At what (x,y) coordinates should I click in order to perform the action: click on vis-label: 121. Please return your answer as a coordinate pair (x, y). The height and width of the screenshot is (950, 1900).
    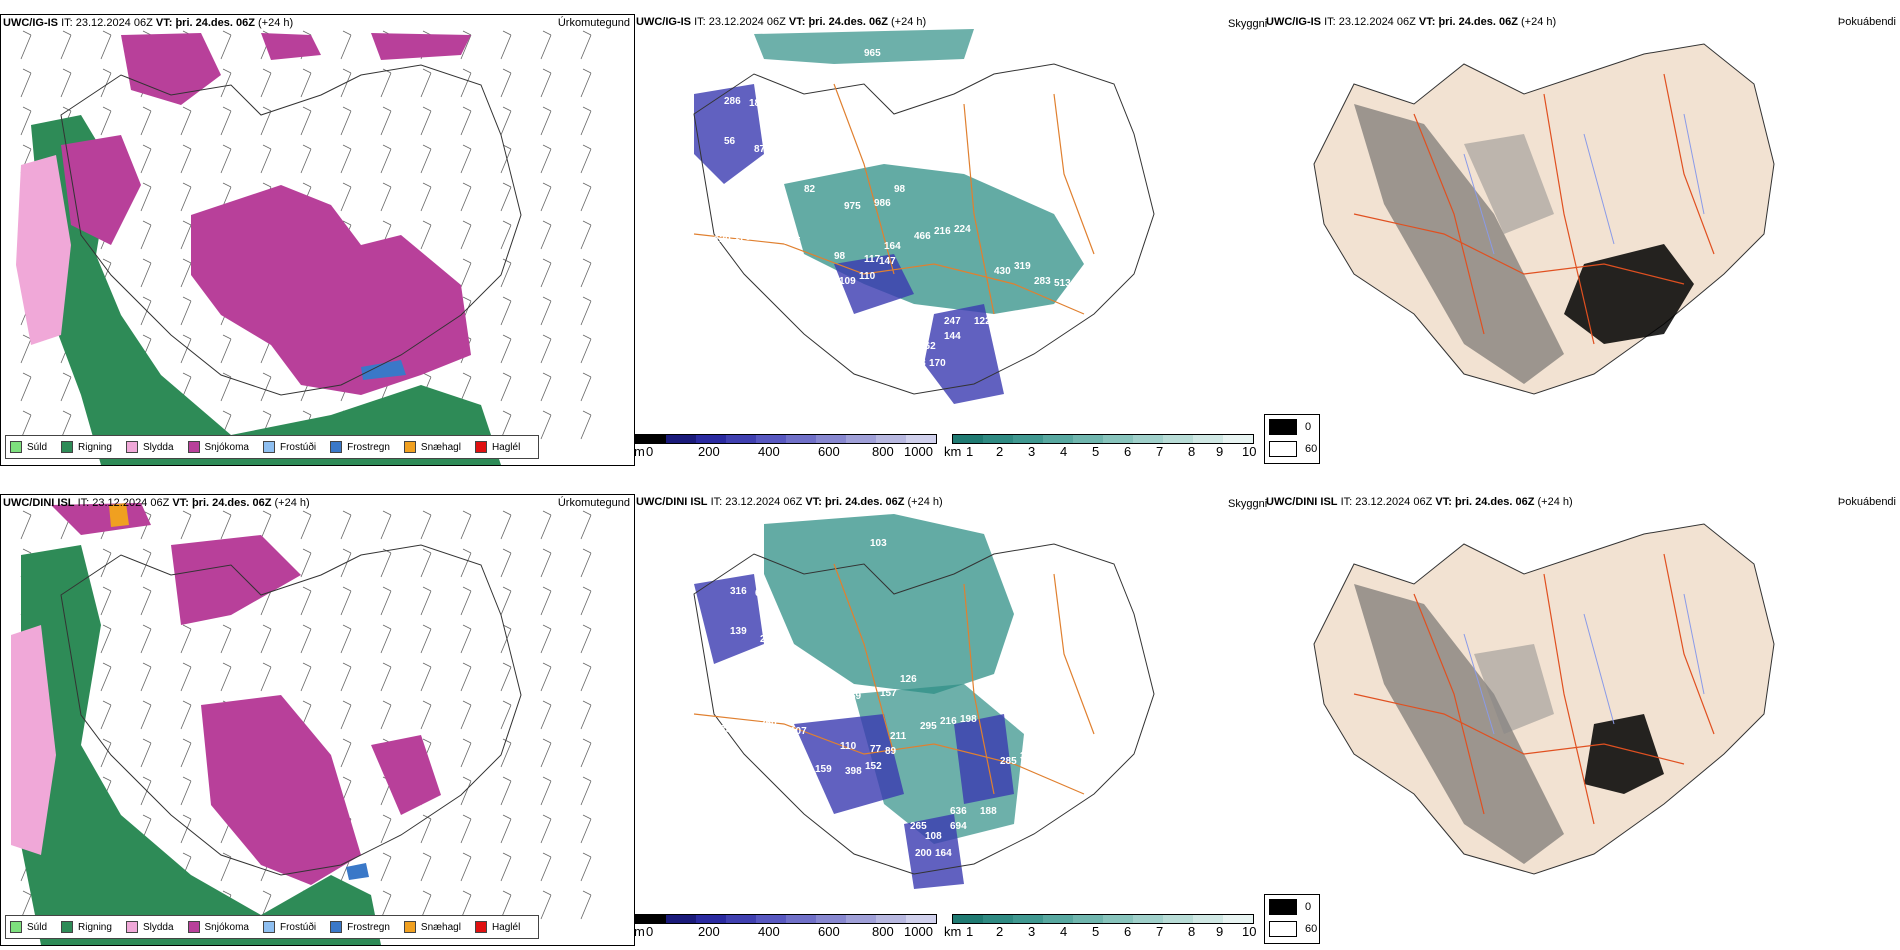
    Looking at the image, I should click on (817, 279).